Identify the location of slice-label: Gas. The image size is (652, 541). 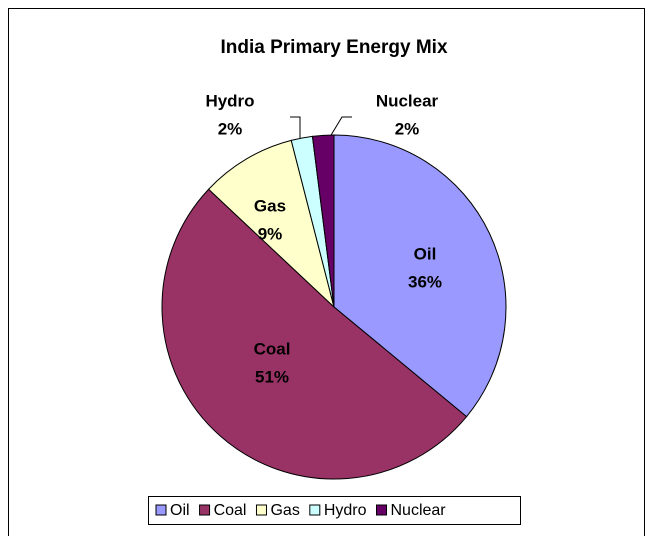
(270, 205).